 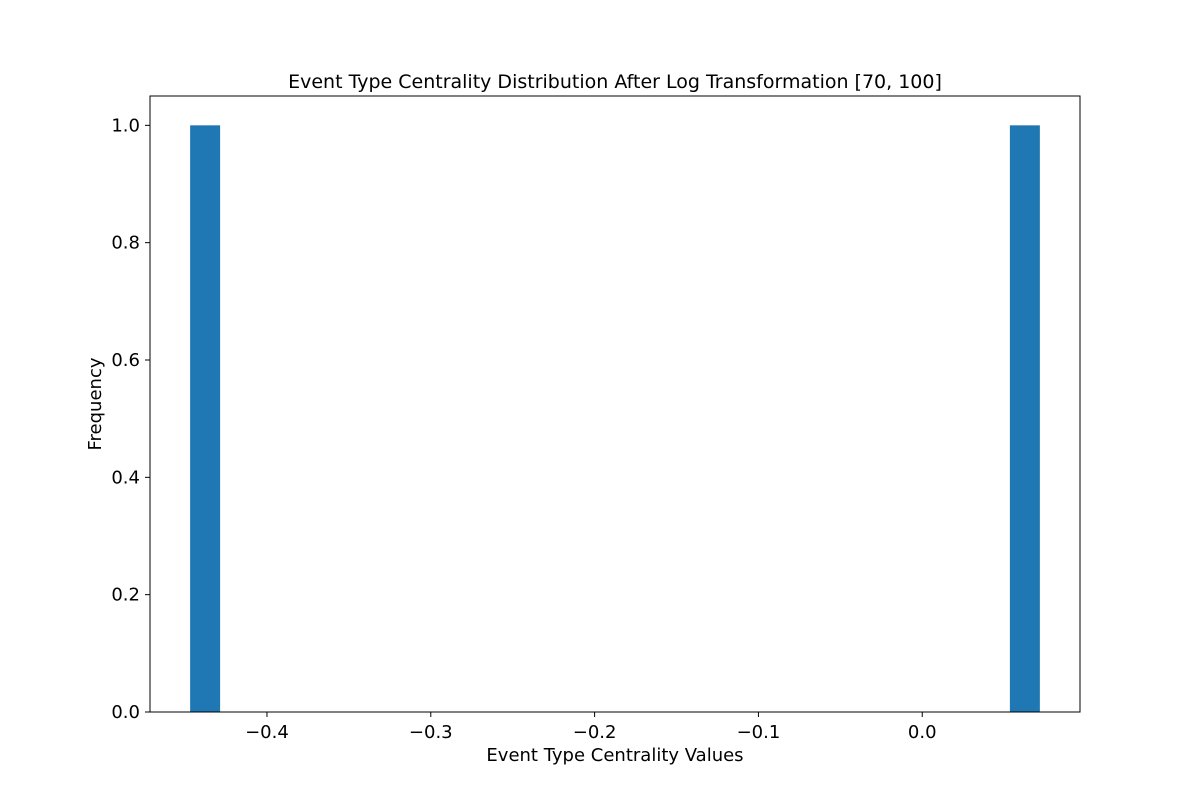 I want to click on x-axis-ticks: −0.4 −0.3 −0.2 −0.1 0.0, so click(x=591, y=727).